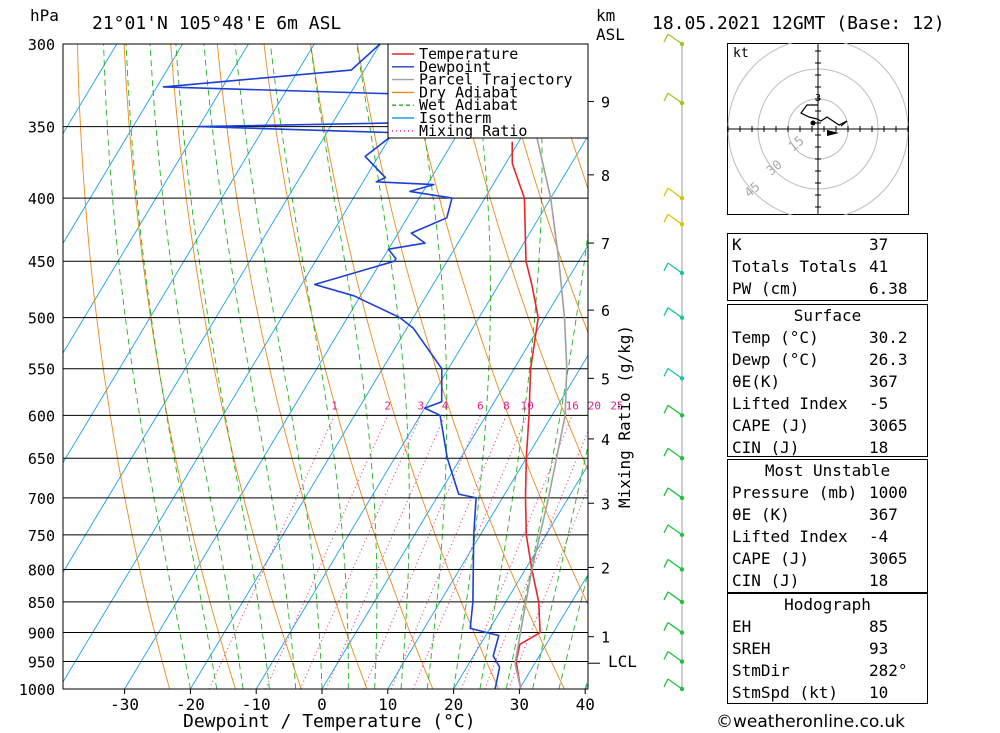  What do you see at coordinates (41, 262) in the screenshot?
I see `pressure-tick-label: 450` at bounding box center [41, 262].